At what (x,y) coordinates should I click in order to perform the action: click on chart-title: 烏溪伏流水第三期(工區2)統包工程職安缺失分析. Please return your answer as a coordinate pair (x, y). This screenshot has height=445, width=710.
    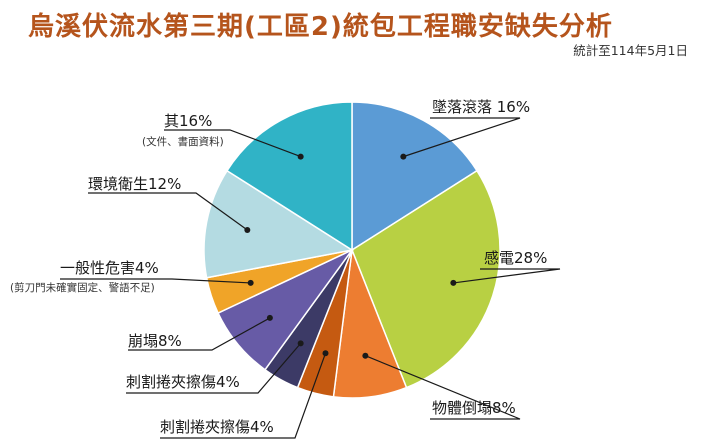
    Looking at the image, I should click on (320, 27).